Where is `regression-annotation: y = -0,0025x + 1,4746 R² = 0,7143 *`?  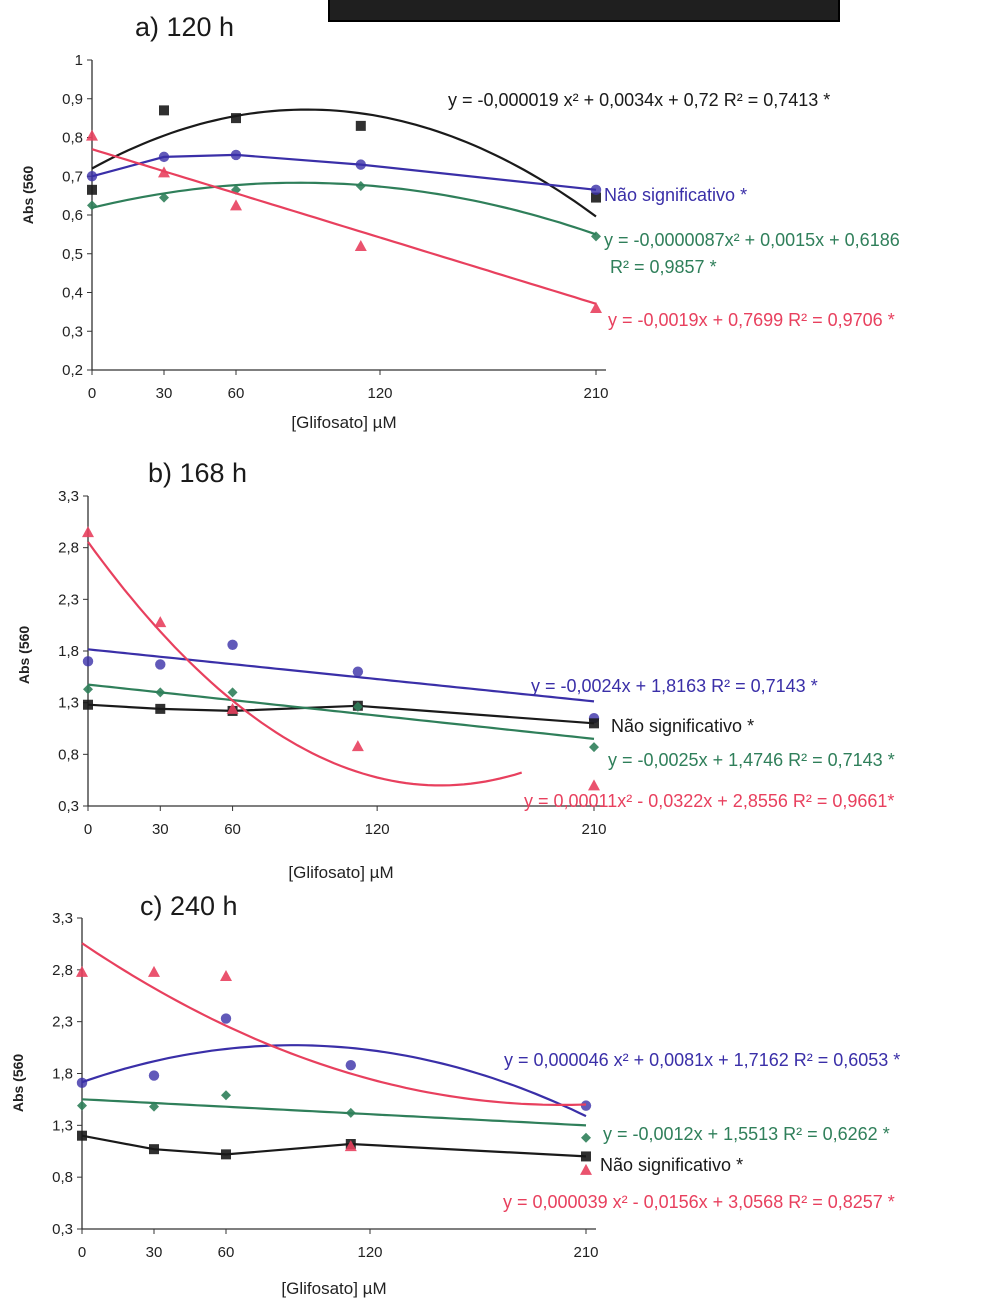 regression-annotation: y = -0,0025x + 1,4746 R² = 0,7143 * is located at coordinates (751, 760).